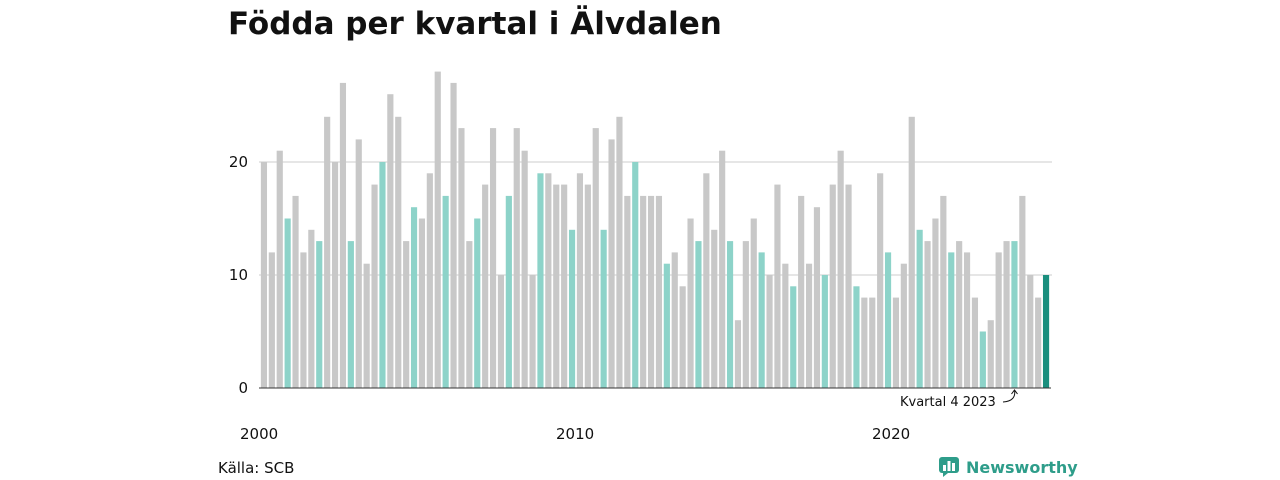 The width and height of the screenshot is (1280, 480). I want to click on annotation-label: Kvartal 4 2023, so click(948, 402).